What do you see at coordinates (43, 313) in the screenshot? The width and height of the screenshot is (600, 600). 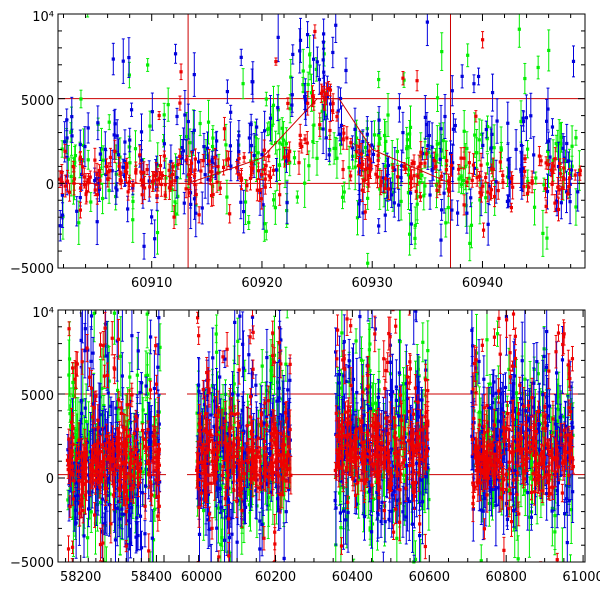 I see `bottom-y-tick-label-10000: 10⁴` at bounding box center [43, 313].